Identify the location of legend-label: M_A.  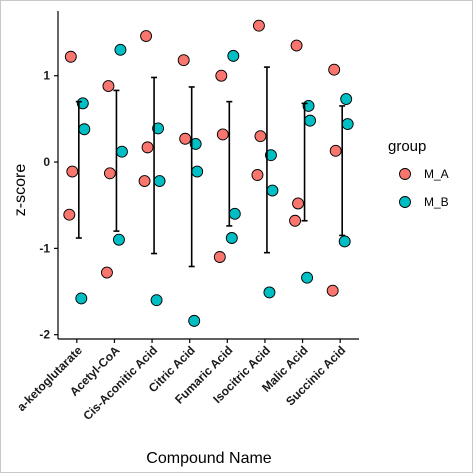
(436, 174).